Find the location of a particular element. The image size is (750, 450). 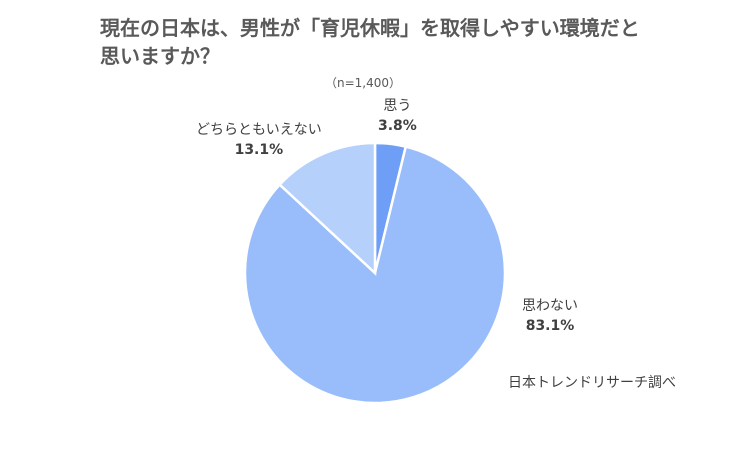

slice-label-dochiratomo: どちらともいえない 13.1% is located at coordinates (259, 140).